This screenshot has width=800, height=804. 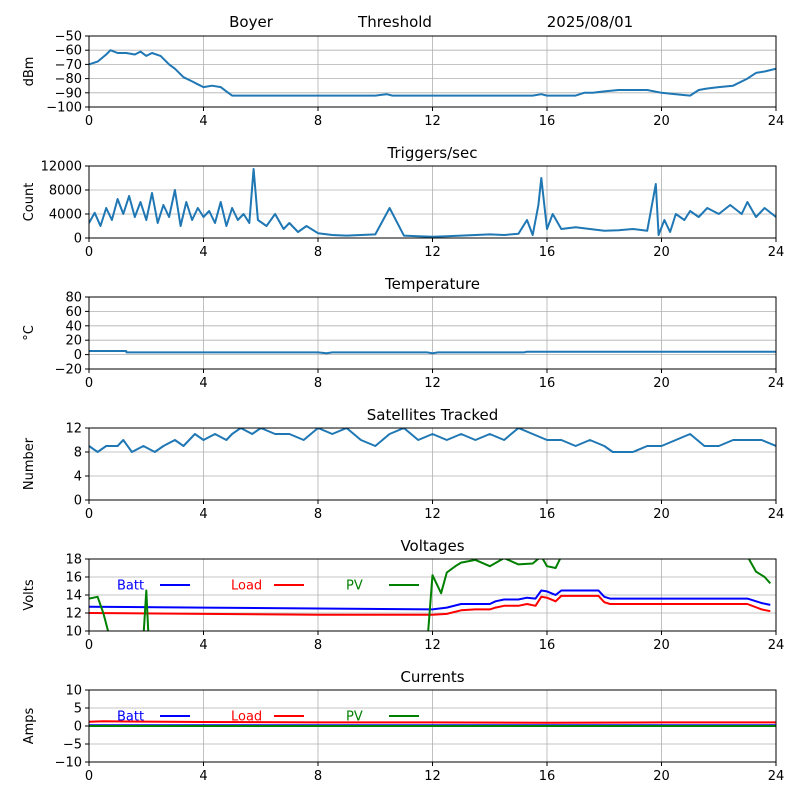 What do you see at coordinates (68, 65) in the screenshot?
I see `y-tick-label: −70` at bounding box center [68, 65].